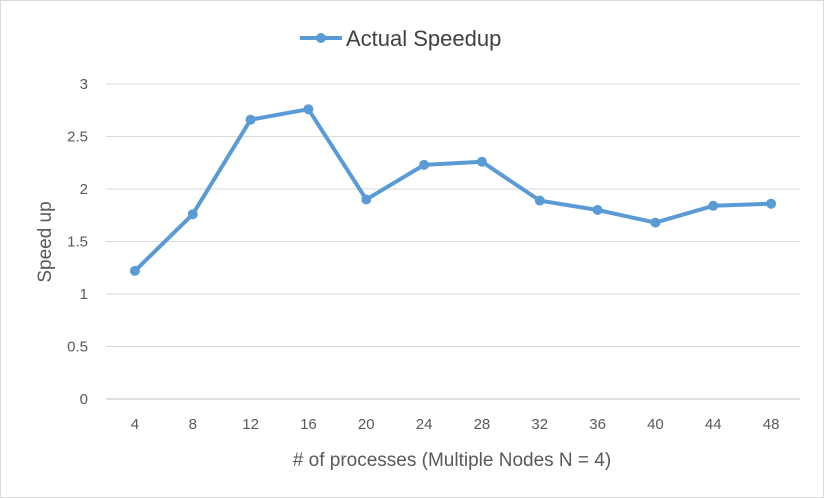 This screenshot has width=824, height=498. What do you see at coordinates (366, 424) in the screenshot?
I see `x-tick-label: 20` at bounding box center [366, 424].